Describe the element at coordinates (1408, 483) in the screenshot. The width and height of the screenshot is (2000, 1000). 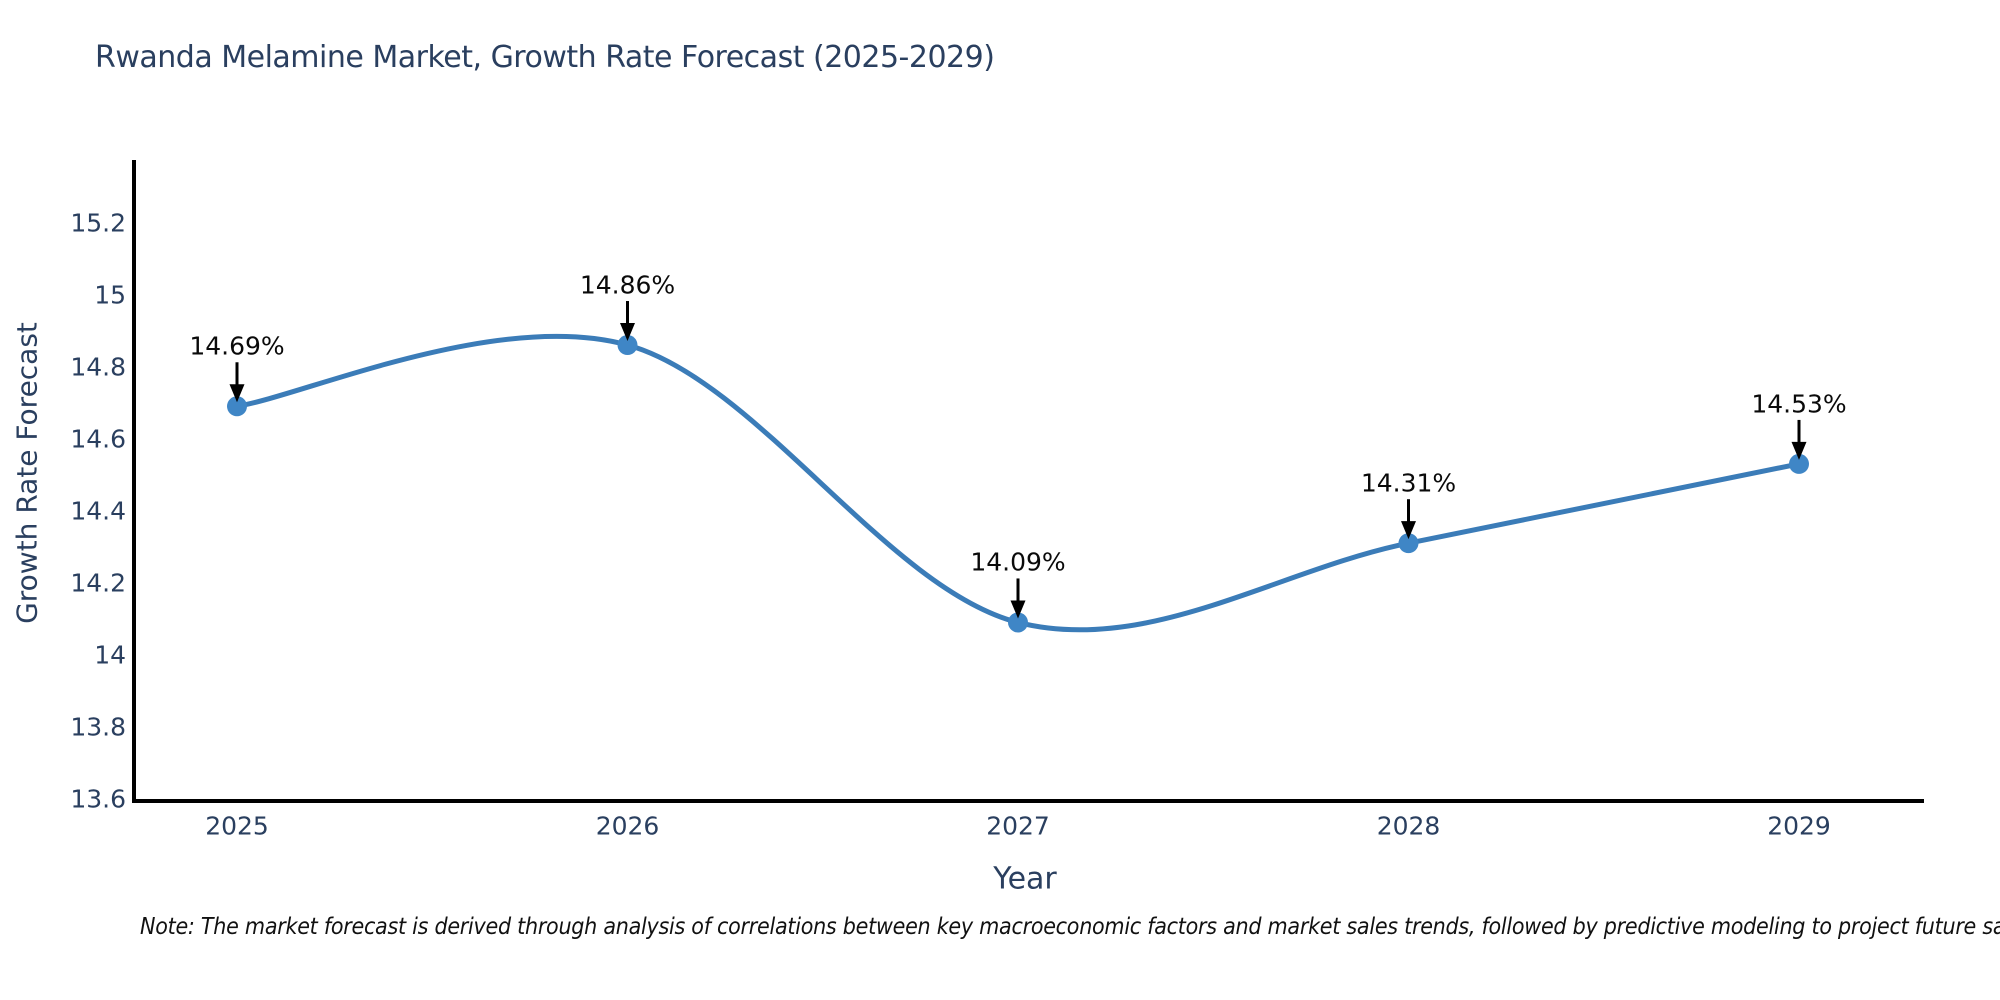
I see `point-value-label: 14.31%` at that location.